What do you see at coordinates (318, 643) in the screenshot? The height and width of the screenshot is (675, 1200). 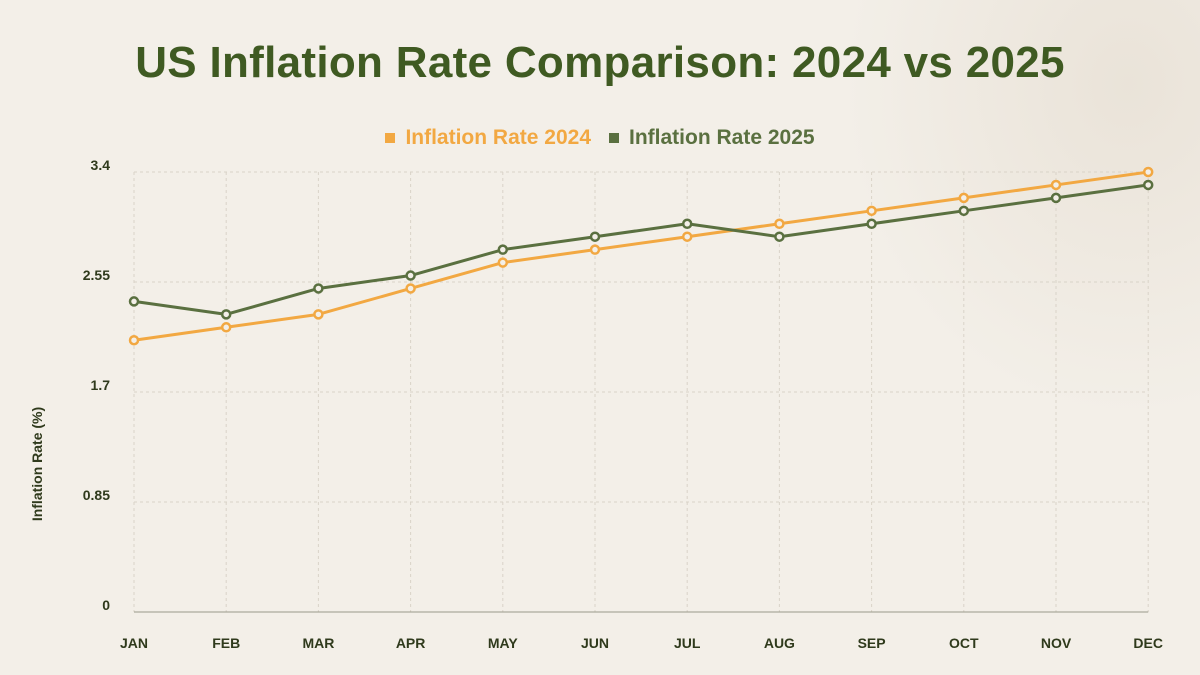 I see `x-tick-label: MAR` at bounding box center [318, 643].